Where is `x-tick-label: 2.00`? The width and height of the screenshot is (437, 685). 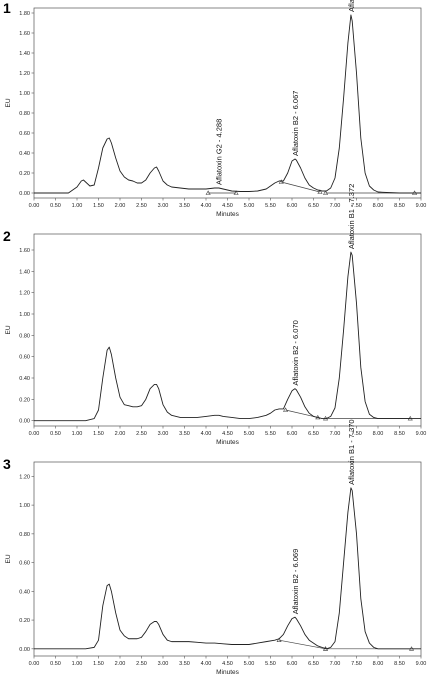
x-tick-label: 2.00 is located at coordinates (120, 434).